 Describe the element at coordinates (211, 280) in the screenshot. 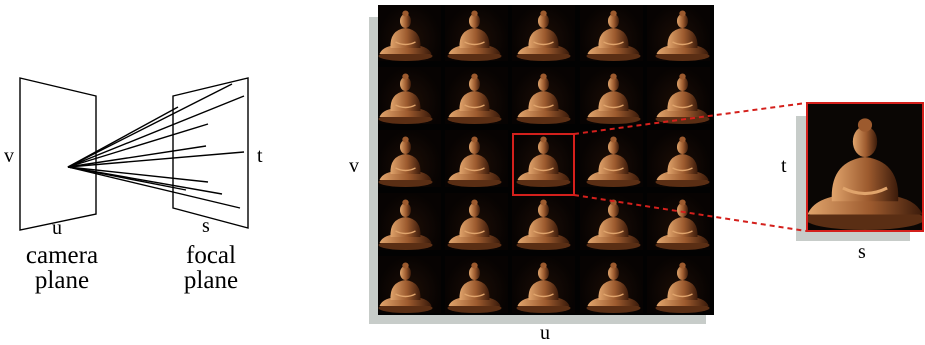

I see `focal-plane-caption-line2: plane` at that location.